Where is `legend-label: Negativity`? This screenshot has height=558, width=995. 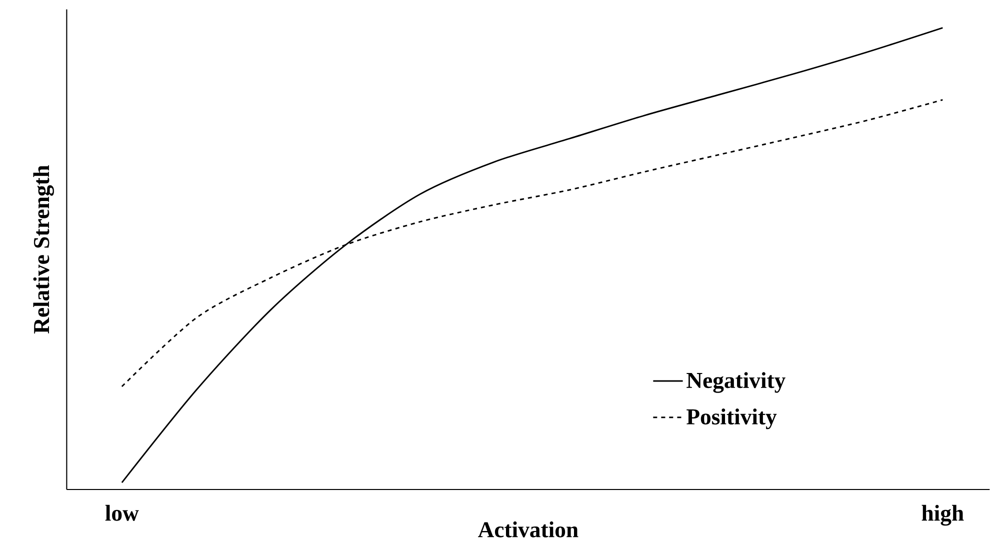 legend-label: Negativity is located at coordinates (736, 383).